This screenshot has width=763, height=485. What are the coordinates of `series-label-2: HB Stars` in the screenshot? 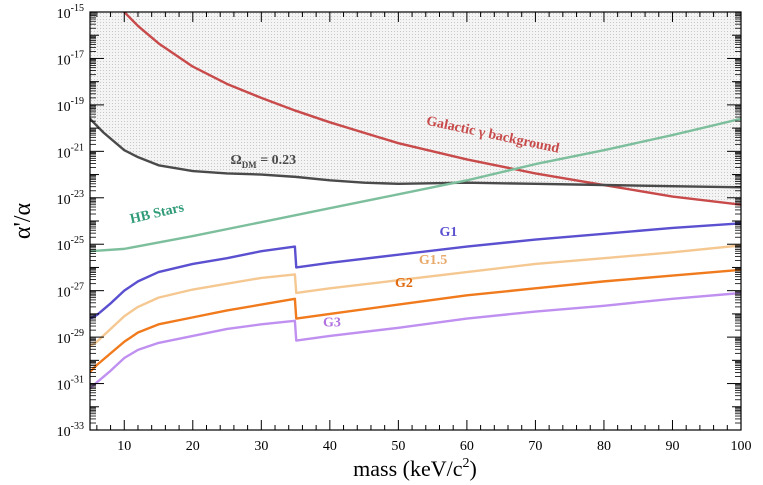 It's located at (157, 213).